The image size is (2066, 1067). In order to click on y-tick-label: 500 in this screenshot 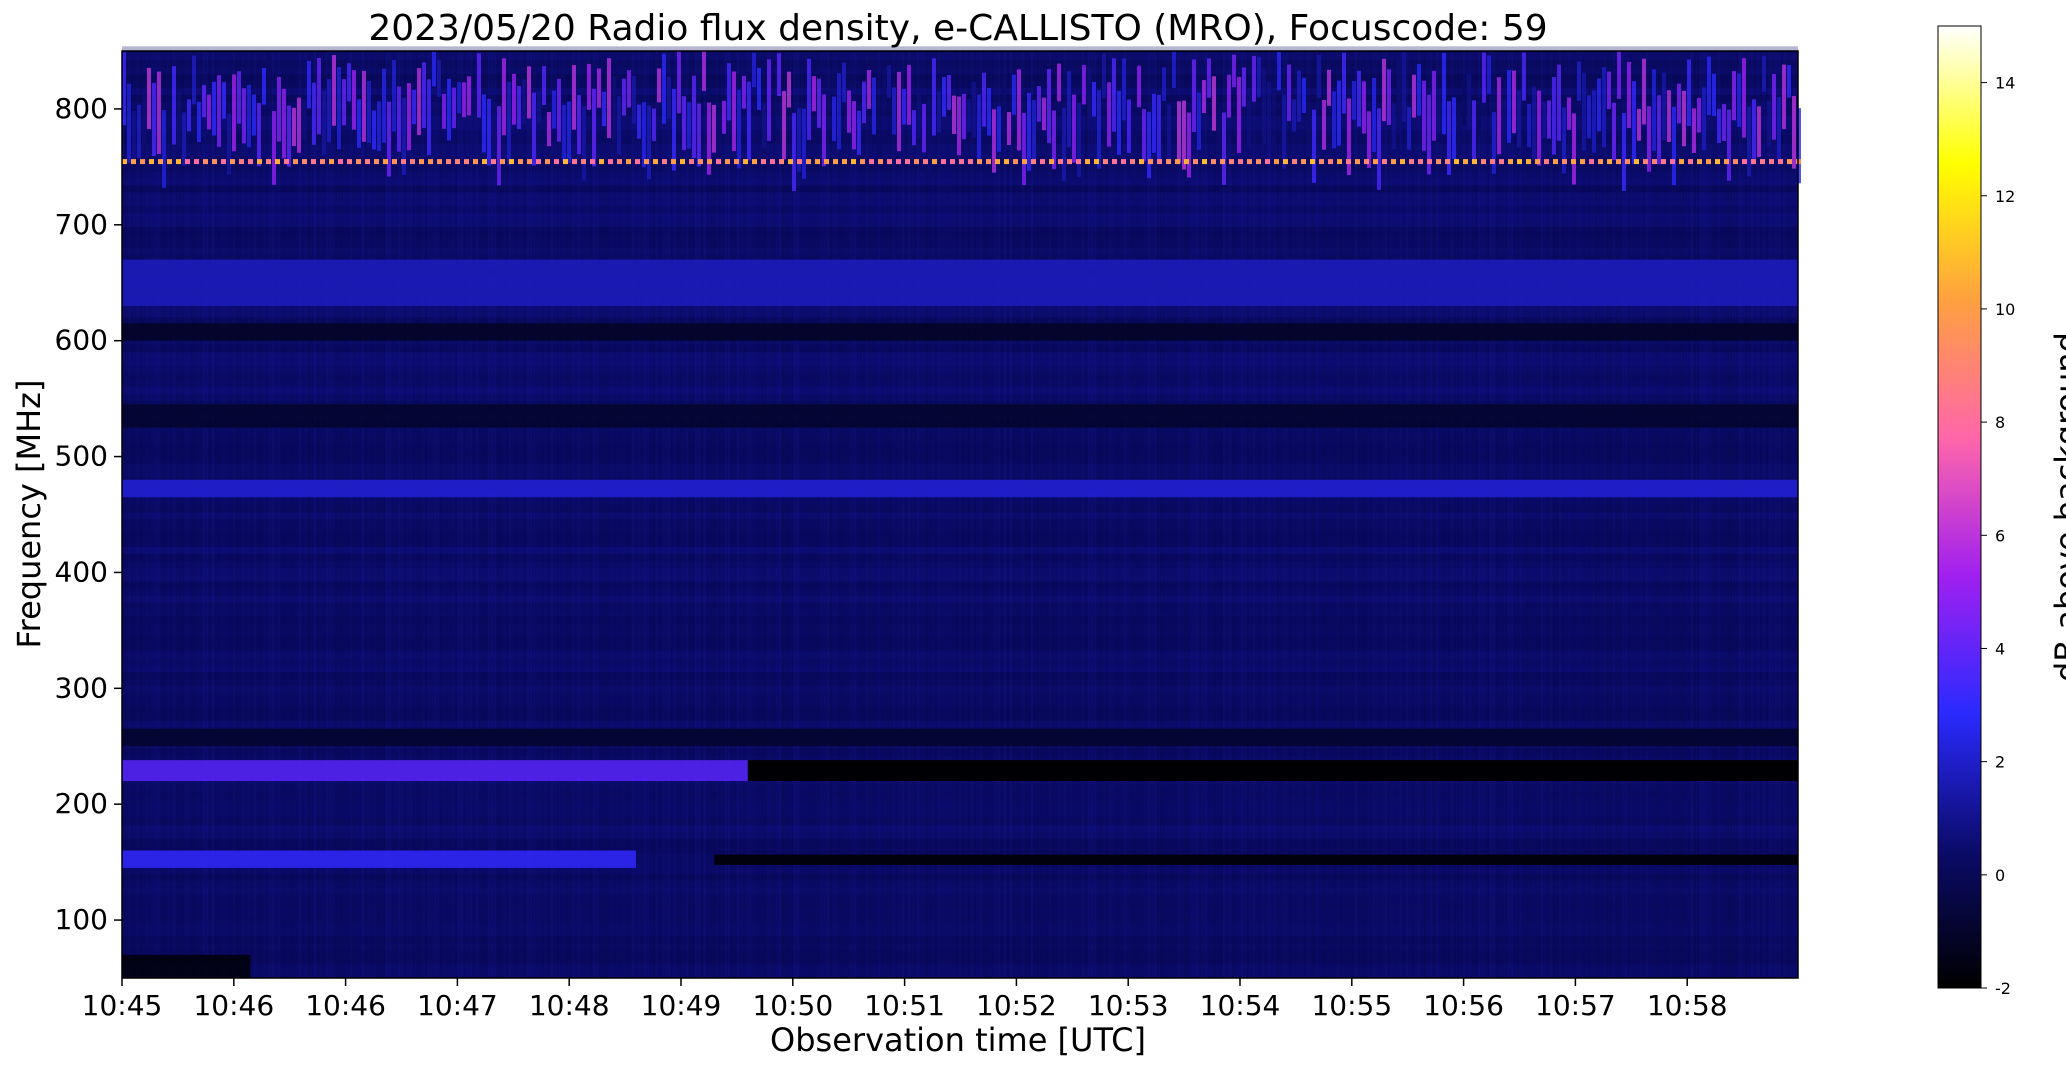, I will do `click(81, 456)`.